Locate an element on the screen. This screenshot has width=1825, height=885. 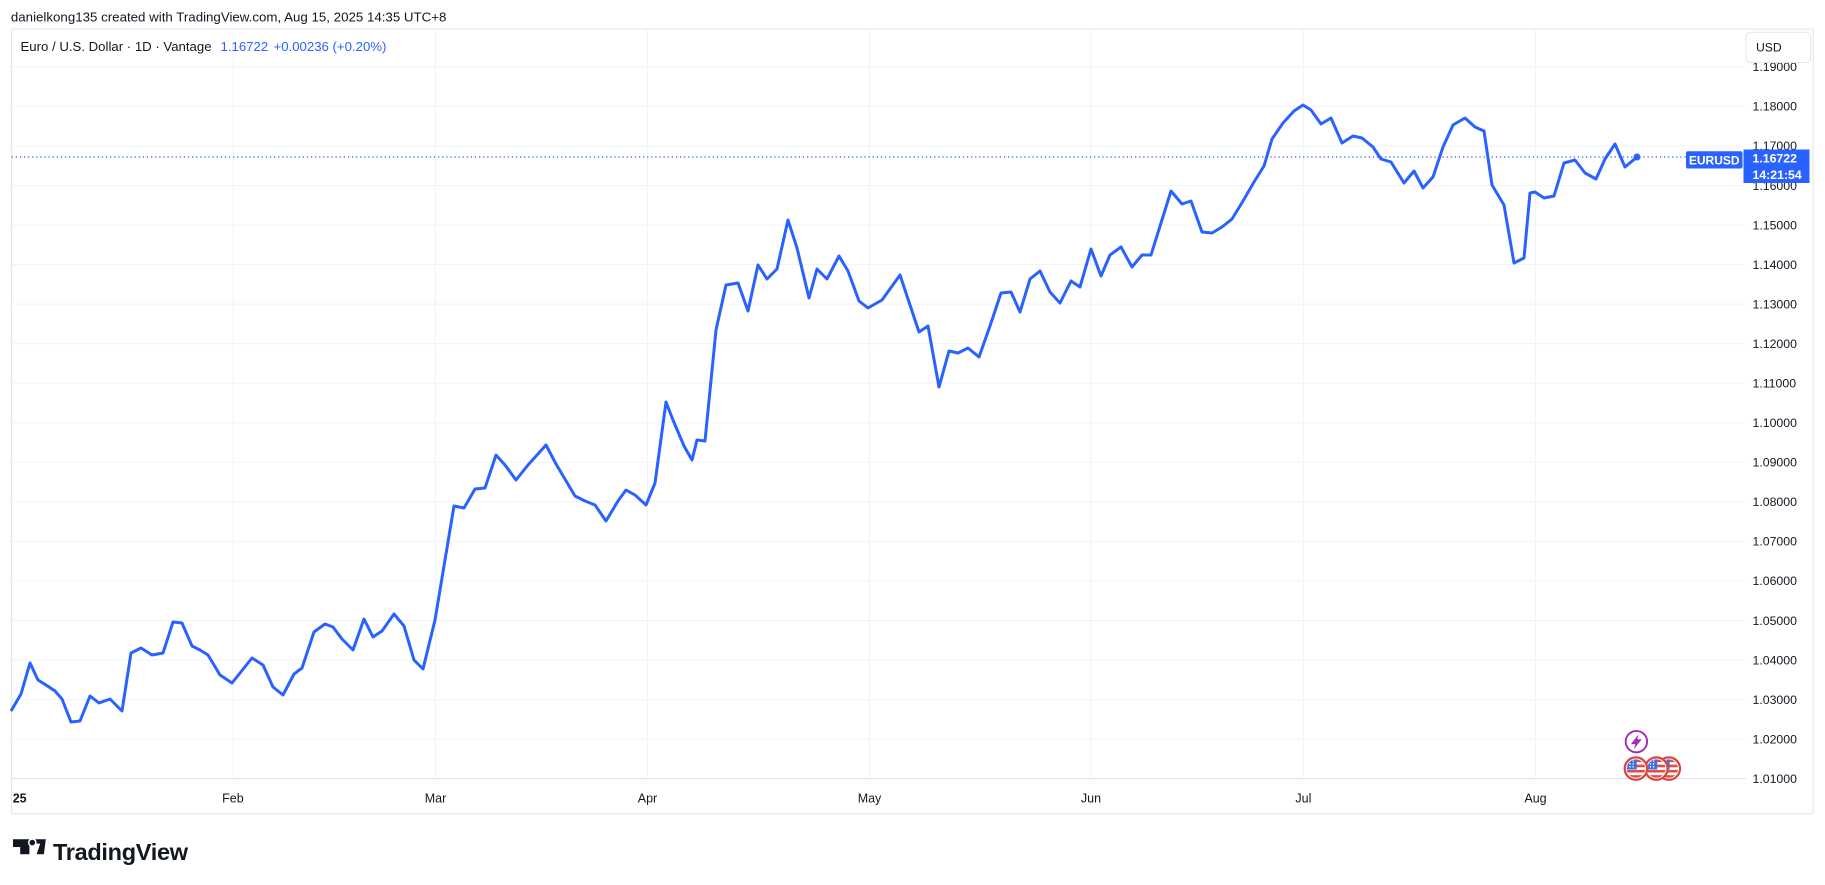
svg-text: 1.05000 is located at coordinates (1775, 621).